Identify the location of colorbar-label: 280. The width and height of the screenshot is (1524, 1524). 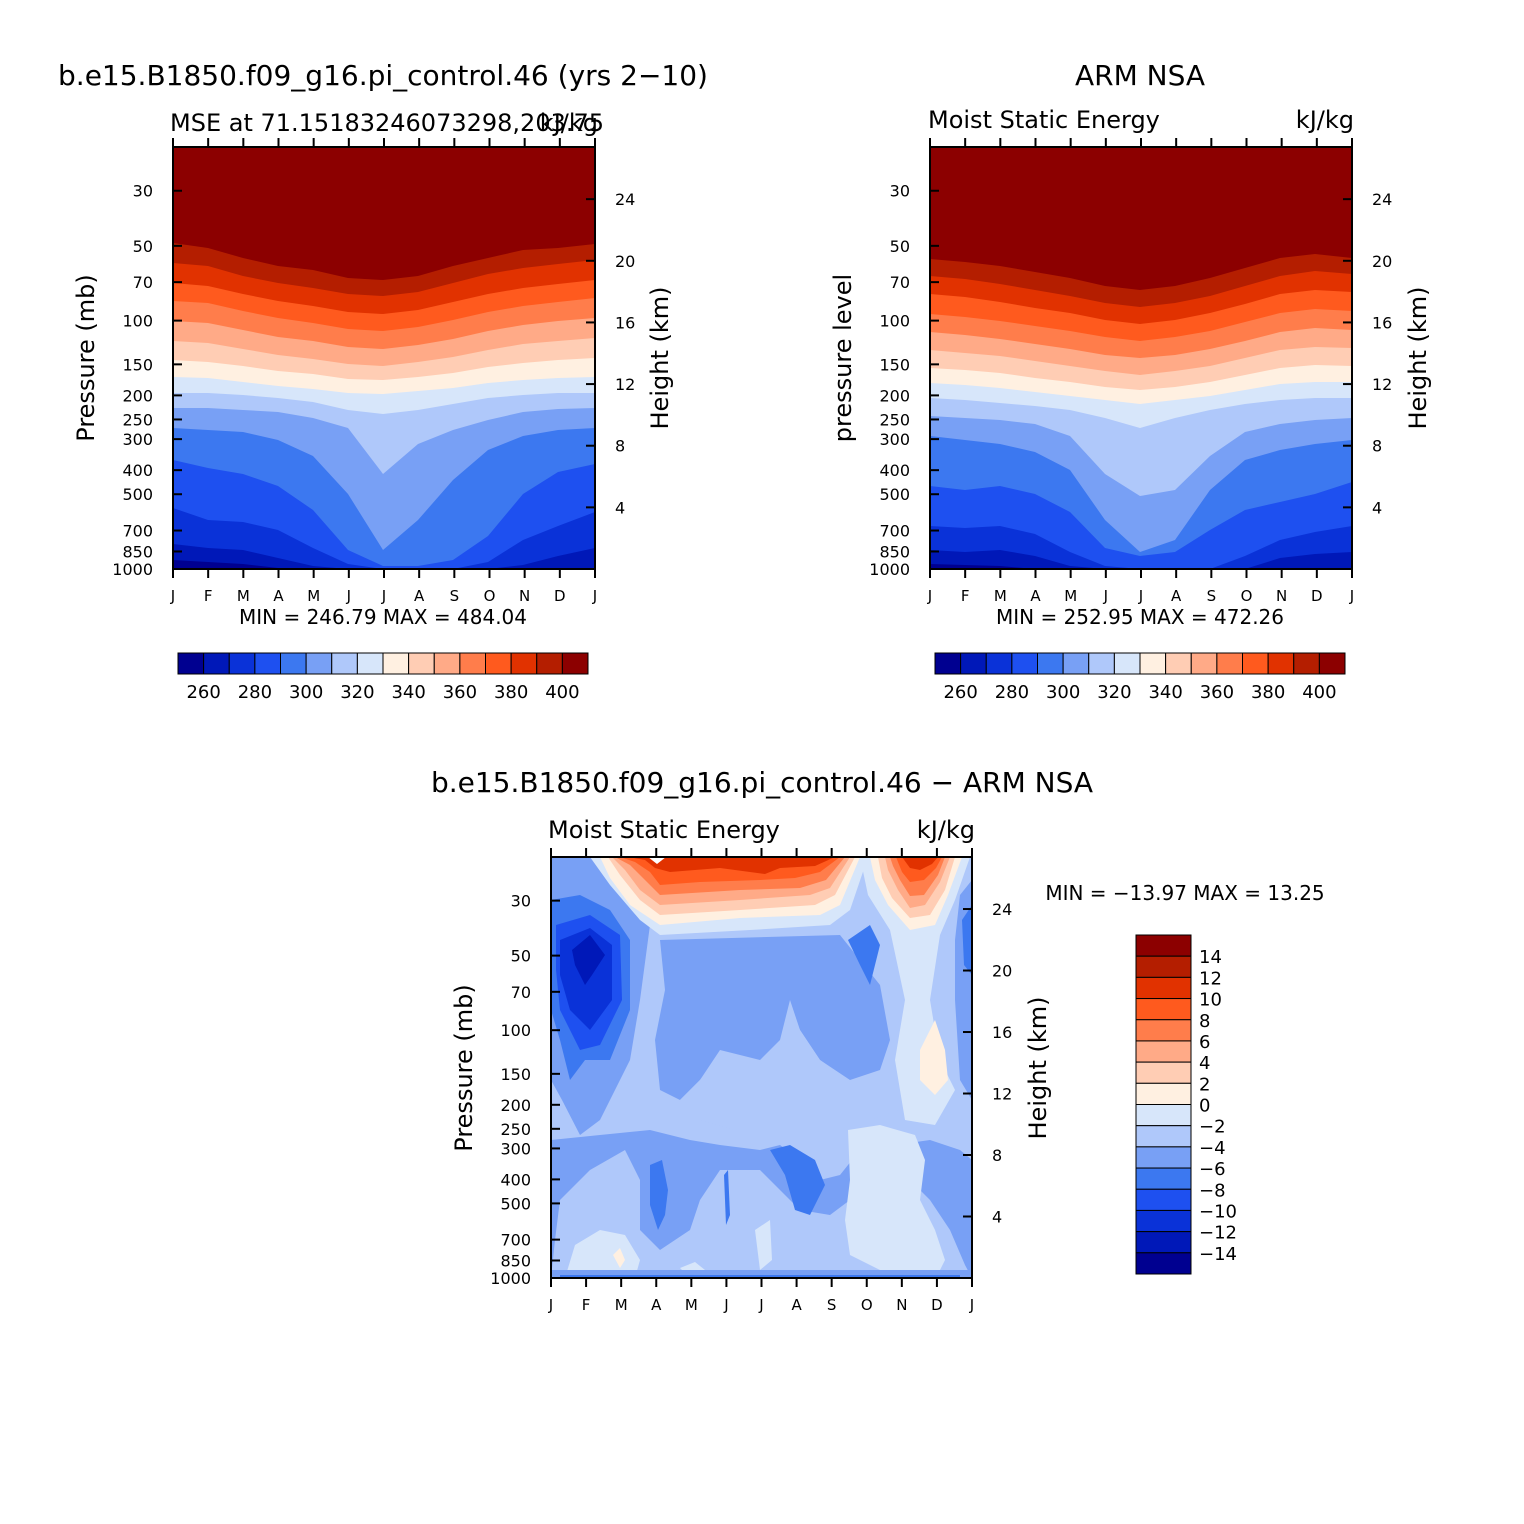
(1012, 692).